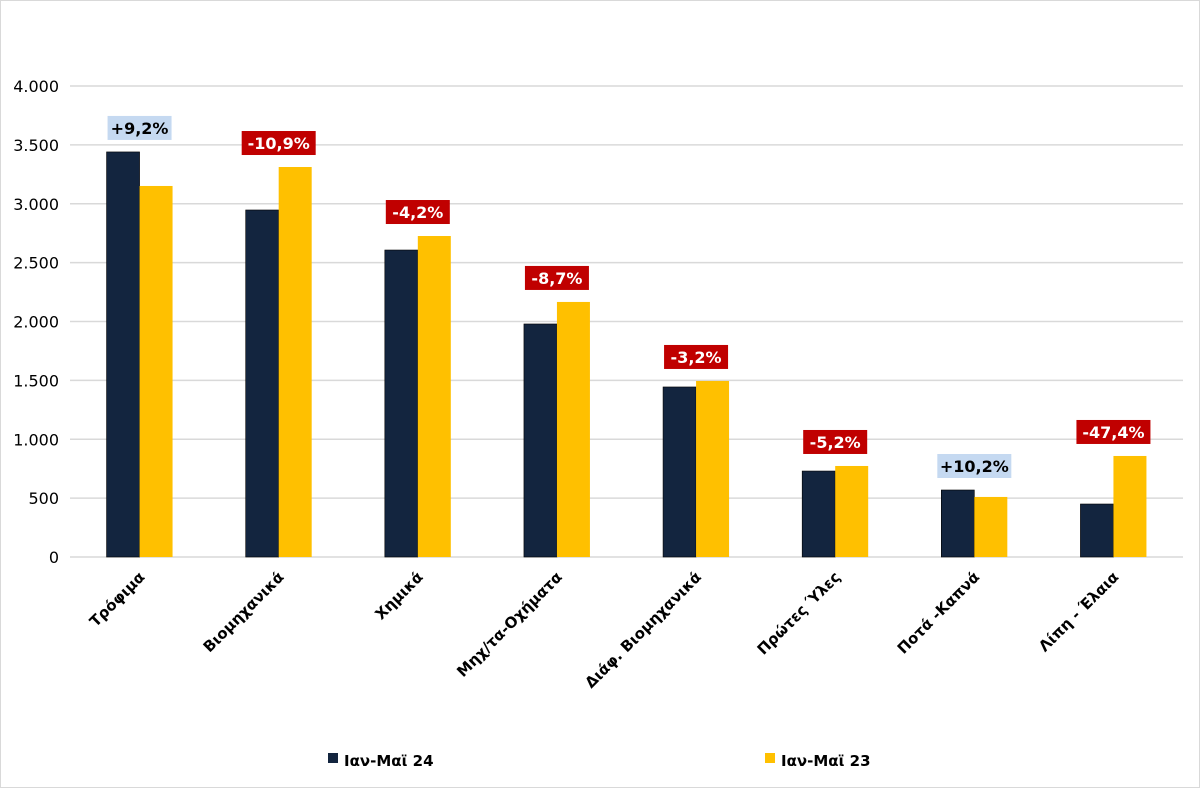  What do you see at coordinates (389, 761) in the screenshot?
I see `legend-label-series-0: Ιαν-Μαϊ 24` at bounding box center [389, 761].